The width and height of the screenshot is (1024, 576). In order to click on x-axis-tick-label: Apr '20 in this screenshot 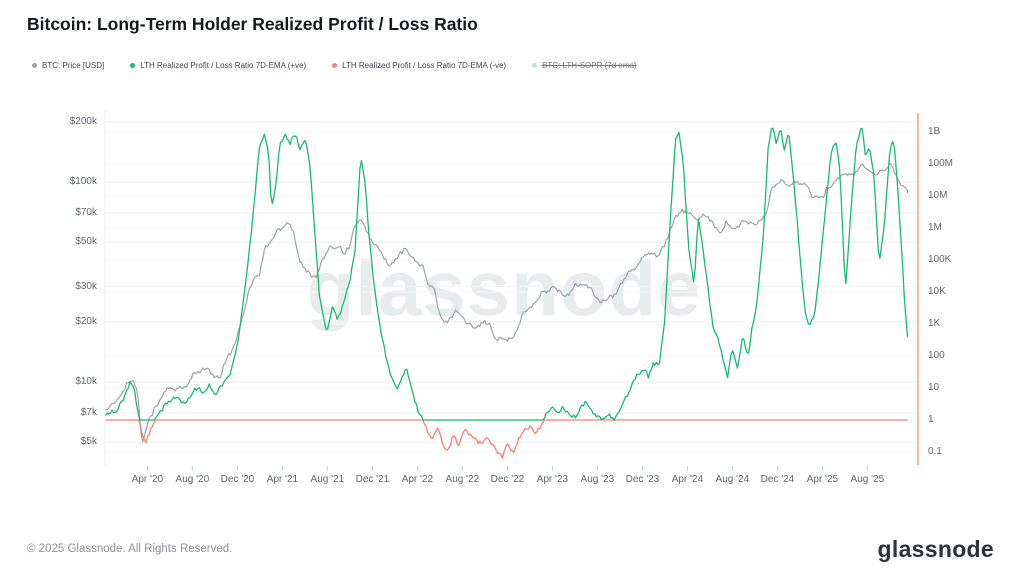, I will do `click(147, 479)`.